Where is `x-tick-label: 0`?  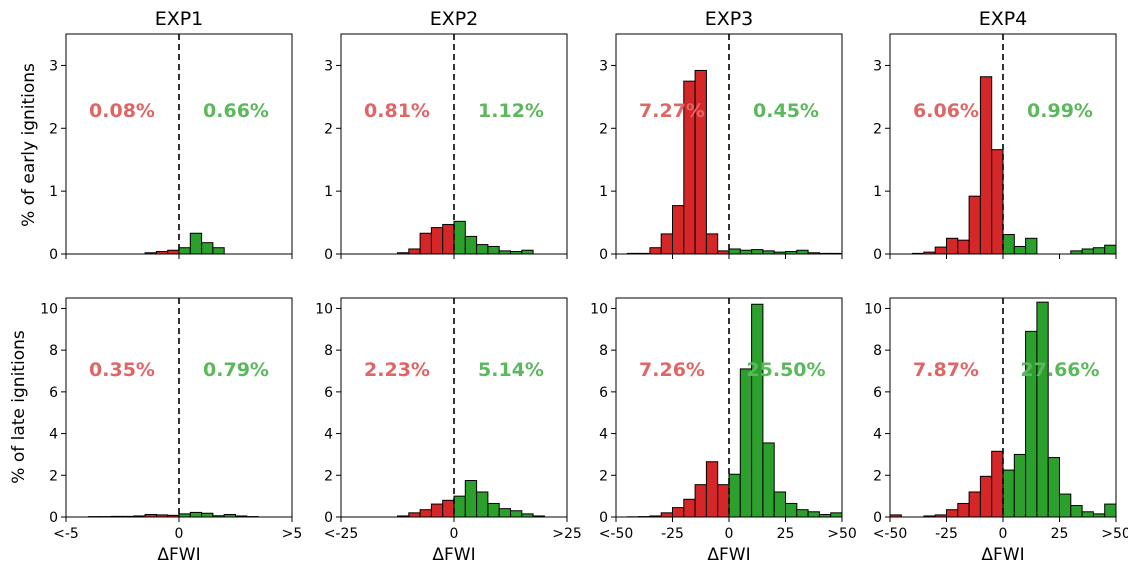
x-tick-label: 0 is located at coordinates (729, 534).